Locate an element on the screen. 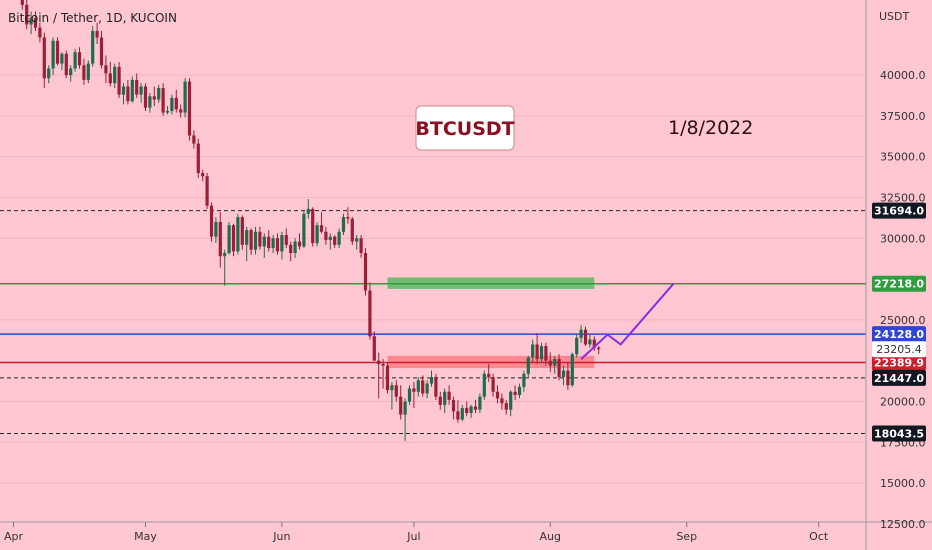 The image size is (932, 550). x-tick-label: Sep is located at coordinates (686, 536).